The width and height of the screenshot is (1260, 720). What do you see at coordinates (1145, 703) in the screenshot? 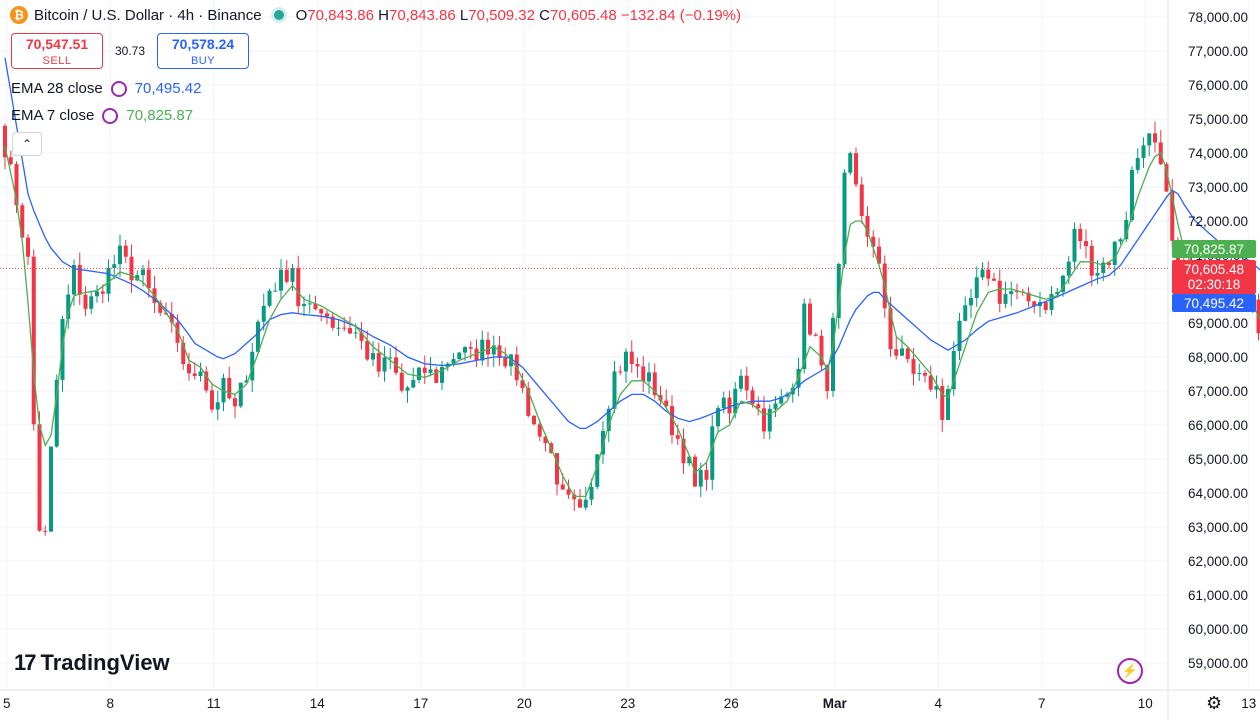
I see `time-tick-label: 10` at bounding box center [1145, 703].